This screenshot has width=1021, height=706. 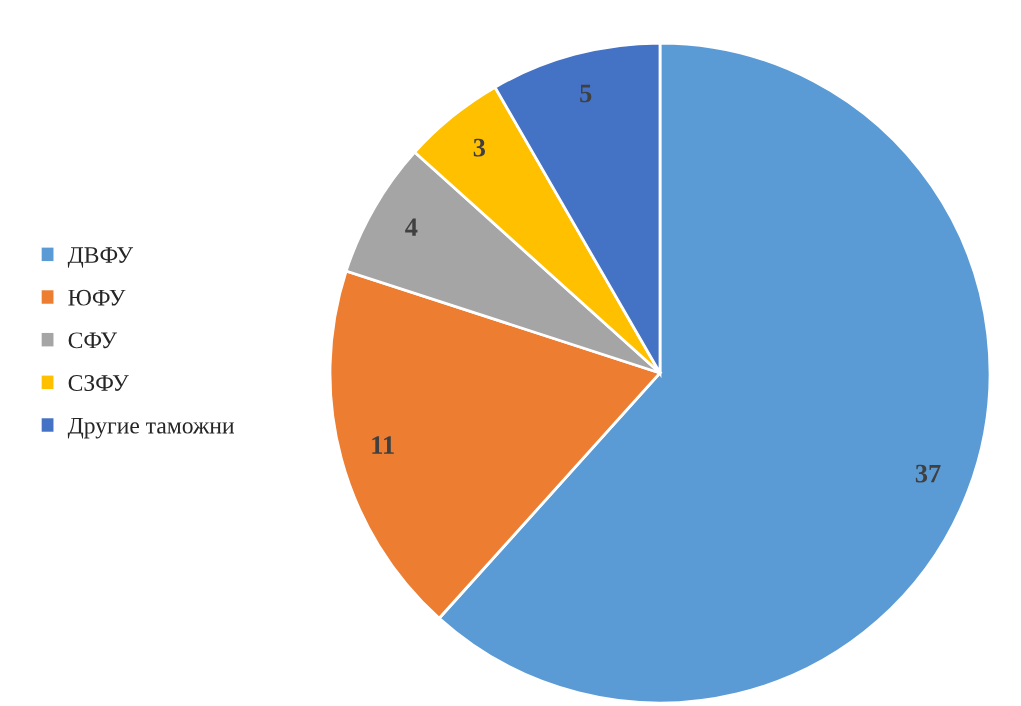 What do you see at coordinates (411, 227) in the screenshot?
I see `data-label: 4` at bounding box center [411, 227].